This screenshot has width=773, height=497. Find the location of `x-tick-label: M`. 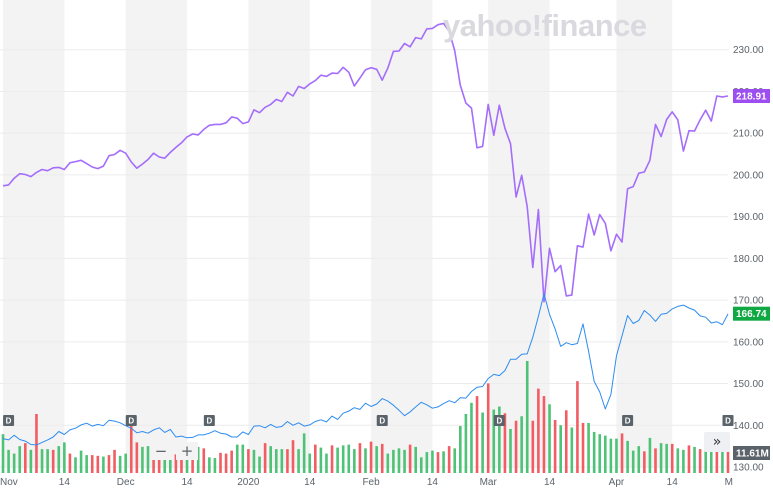

x-tick-label: M is located at coordinates (729, 482).